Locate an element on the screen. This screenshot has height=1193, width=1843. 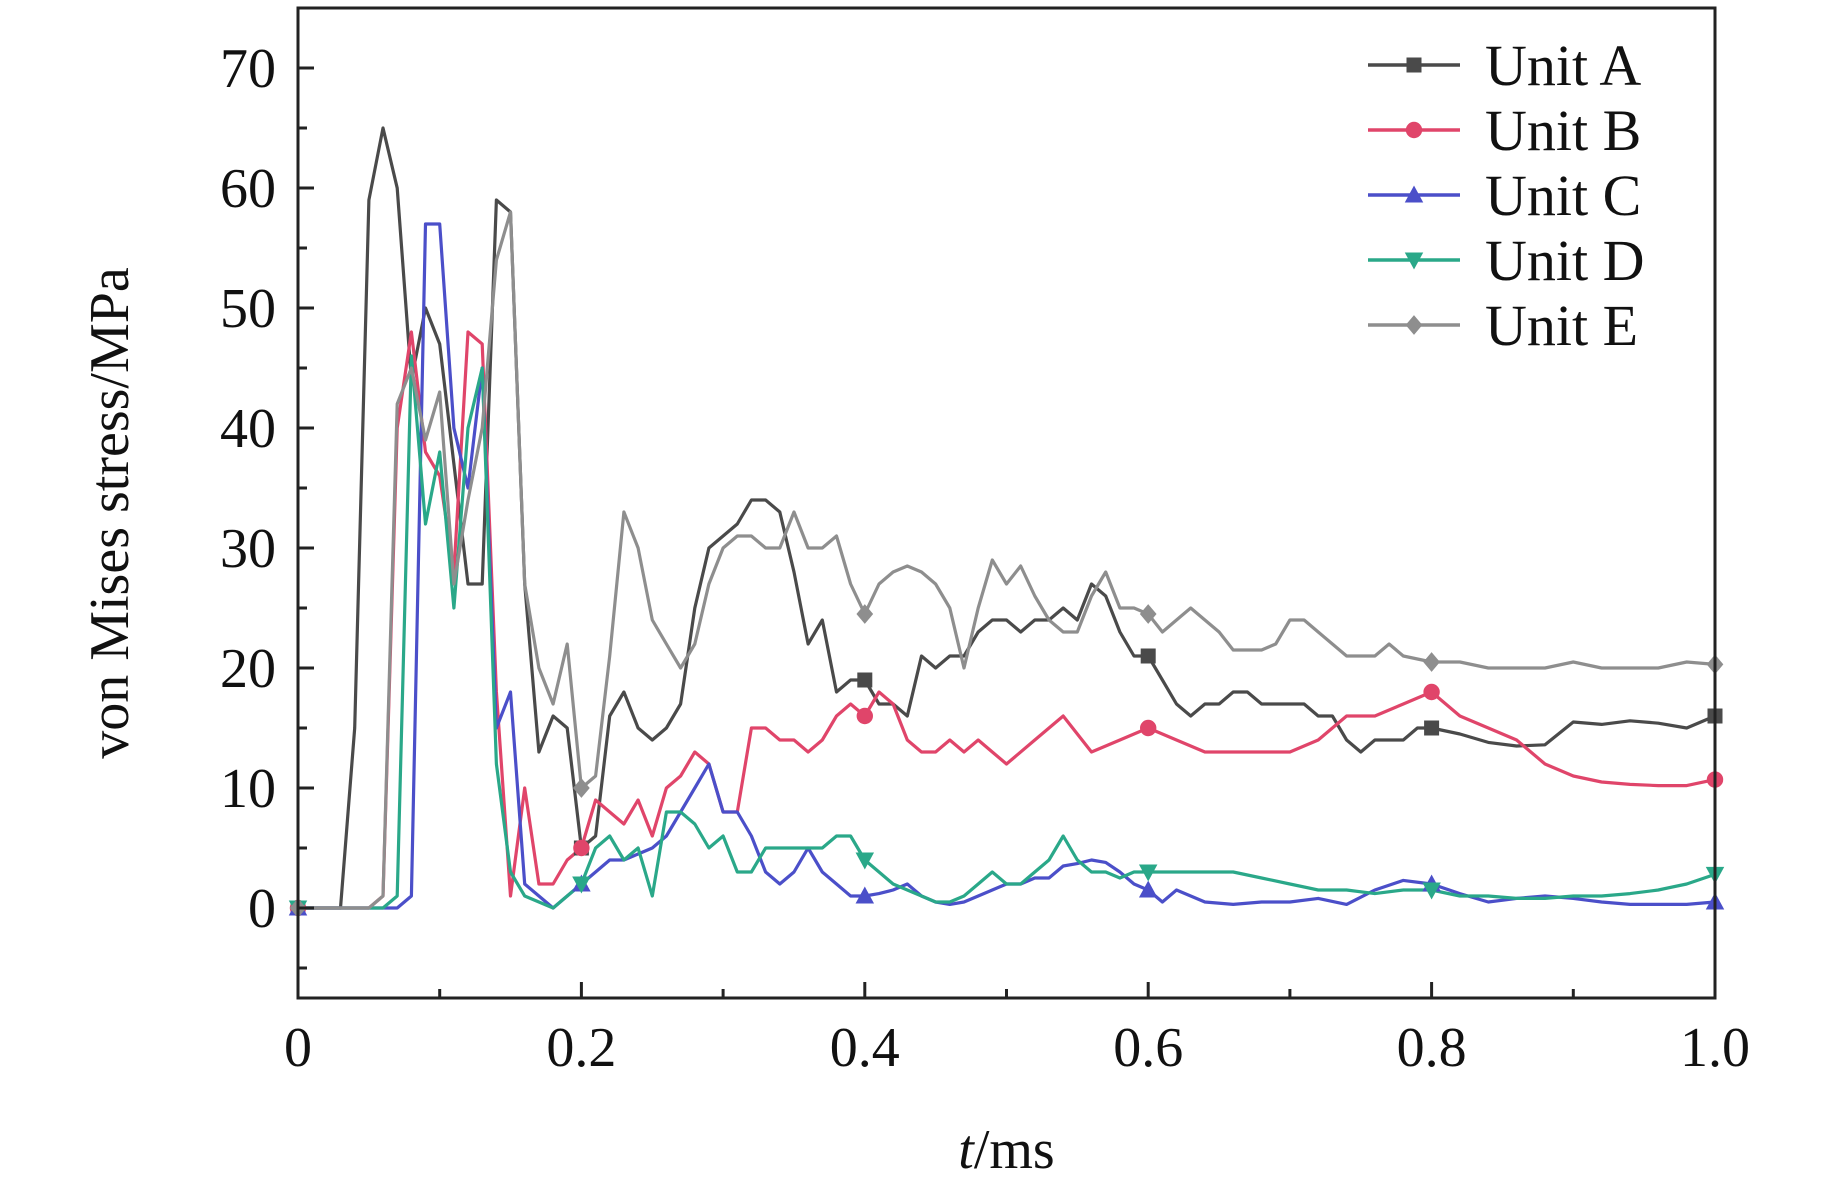
legend-item-unit-d: Unit D is located at coordinates (1506, 260).